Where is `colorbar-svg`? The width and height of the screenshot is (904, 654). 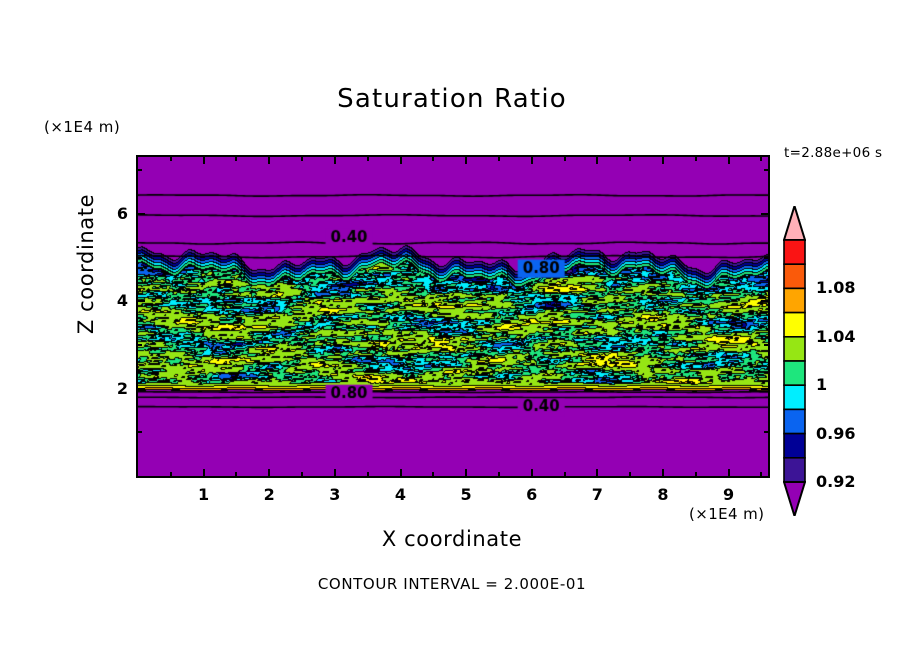 colorbar-svg is located at coordinates (794, 361).